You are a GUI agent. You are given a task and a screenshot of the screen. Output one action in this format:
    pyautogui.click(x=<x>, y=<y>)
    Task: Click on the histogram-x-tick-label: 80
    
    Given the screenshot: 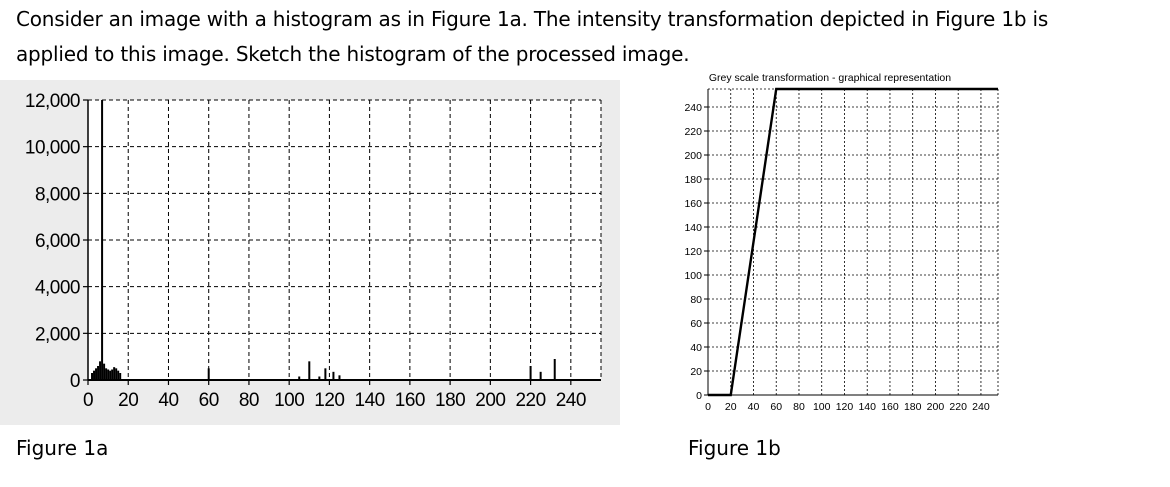 What is the action you would take?
    pyautogui.click(x=249, y=400)
    